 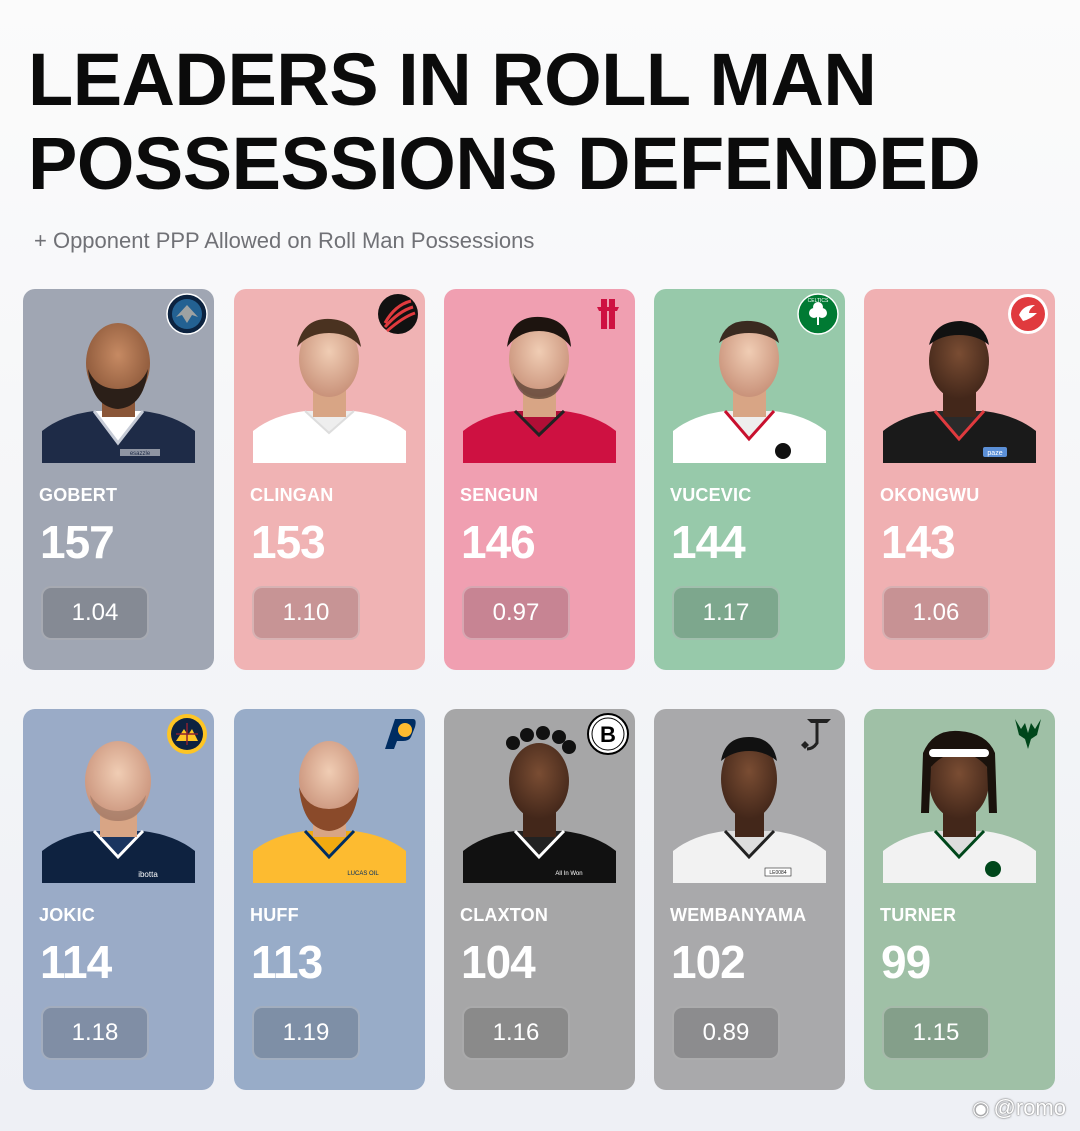 What do you see at coordinates (187, 314) in the screenshot?
I see `timberwolves-logo` at bounding box center [187, 314].